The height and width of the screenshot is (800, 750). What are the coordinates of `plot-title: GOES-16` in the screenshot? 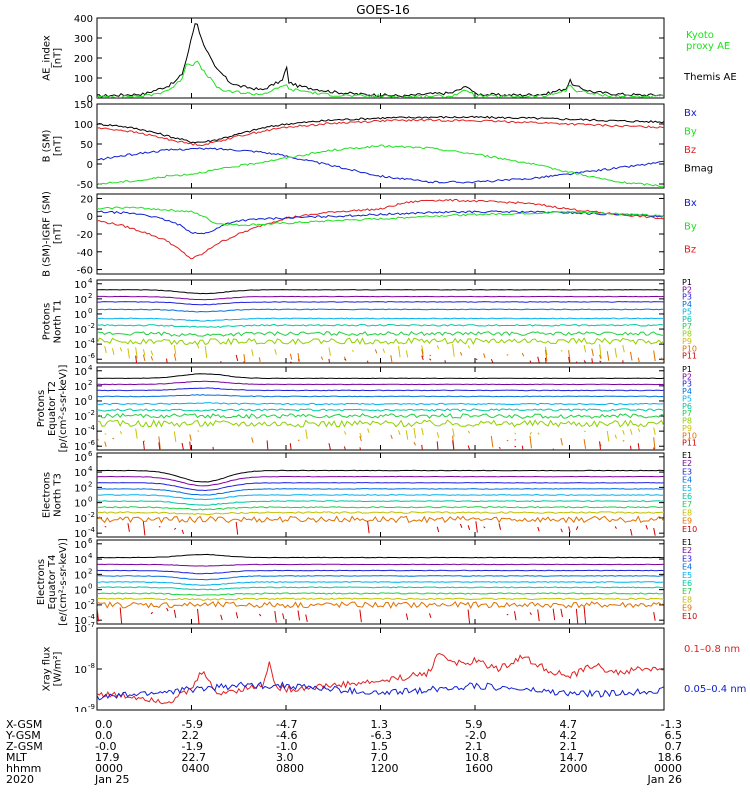 It's located at (383, 10).